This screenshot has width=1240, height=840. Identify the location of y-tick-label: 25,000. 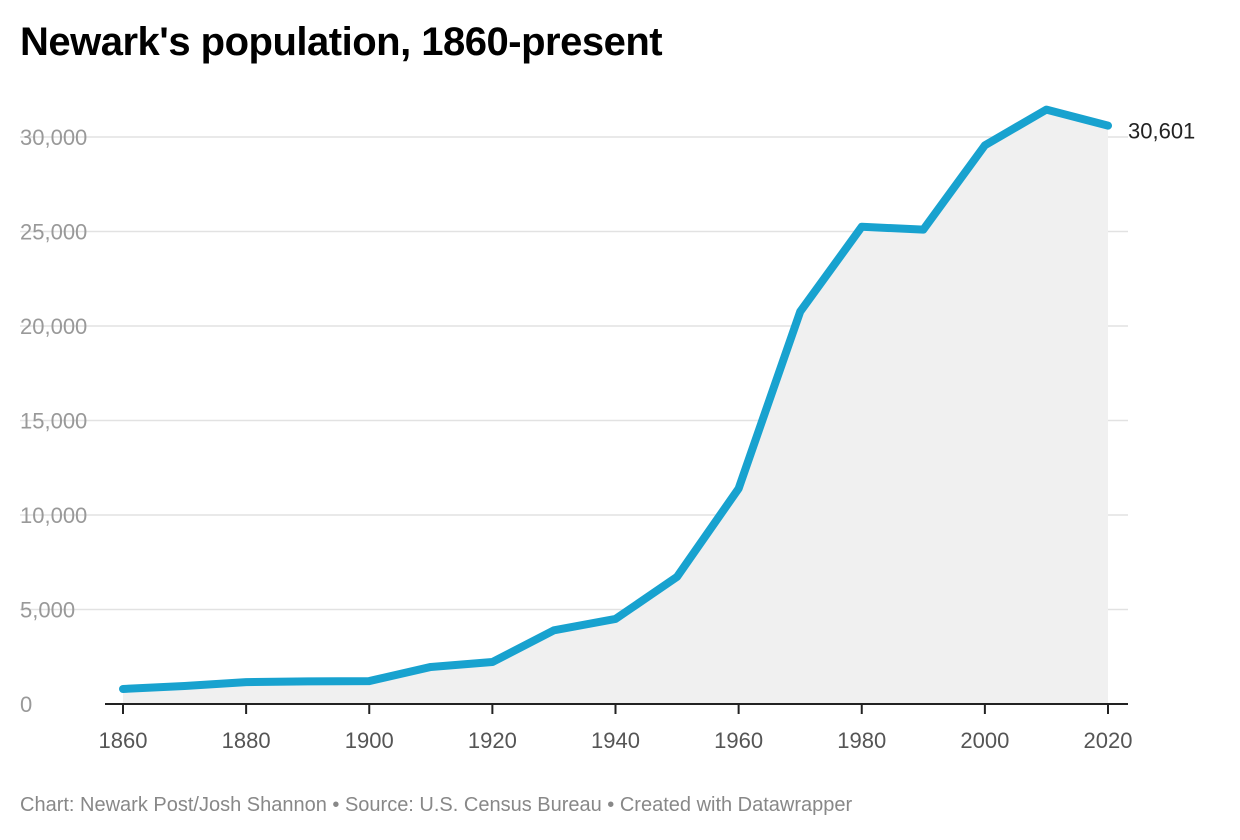
(53, 232).